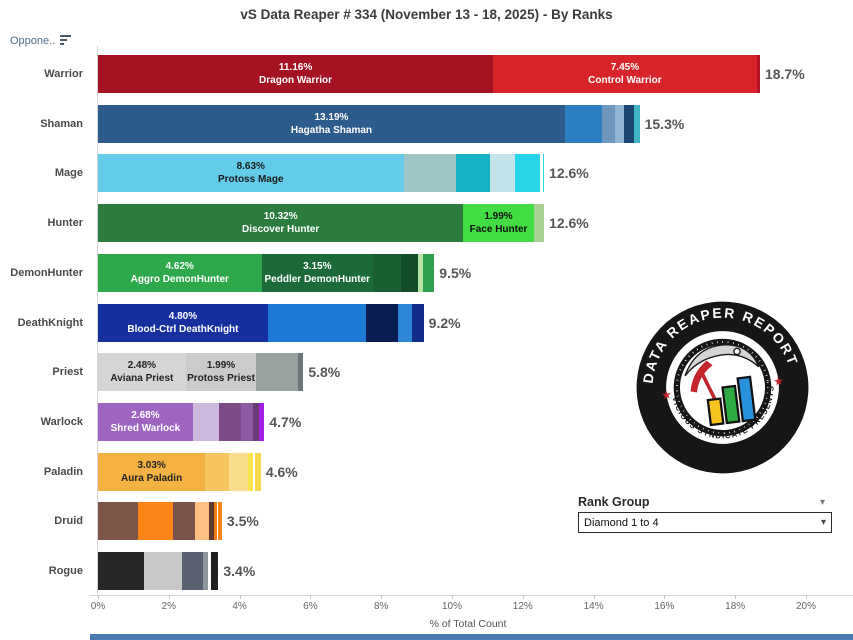 Image resolution: width=853 pixels, height=640 pixels. I want to click on sort-icon, so click(66, 39).